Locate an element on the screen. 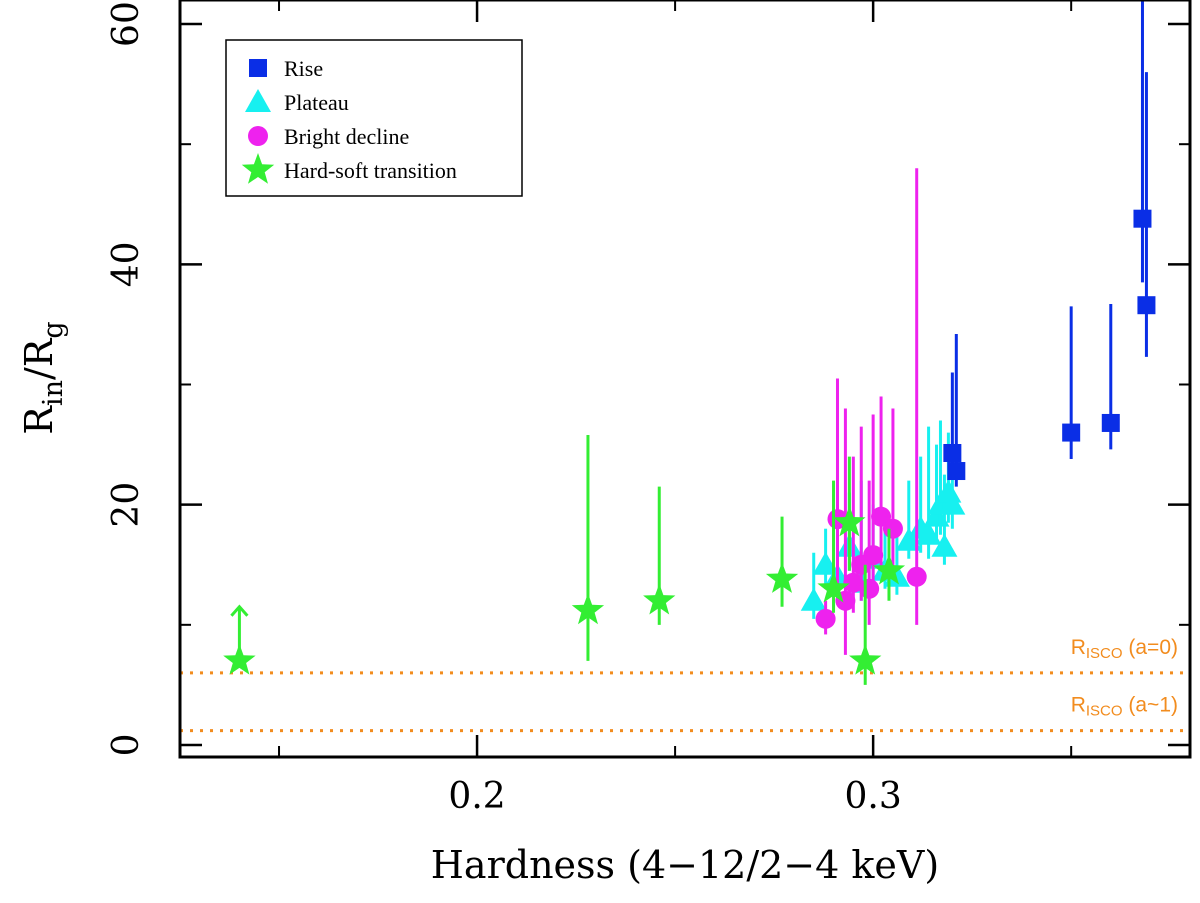 This screenshot has width=1200, height=903. legend-label-hard-soft-transition: Hard-soft transition is located at coordinates (370, 170).